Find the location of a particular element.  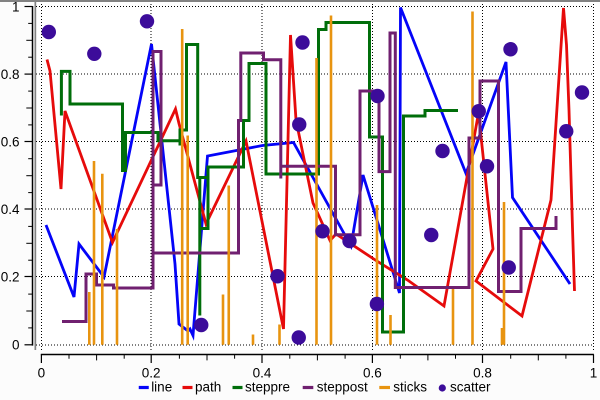

svg-text: steppost is located at coordinates (342, 387).